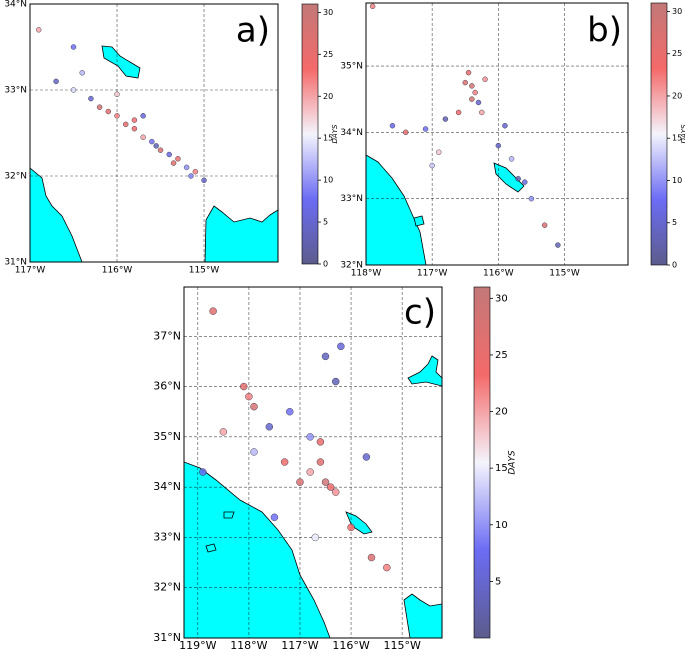 This screenshot has width=685, height=652. Describe the element at coordinates (420, 313) in the screenshot. I see `panel-label: c)` at that location.